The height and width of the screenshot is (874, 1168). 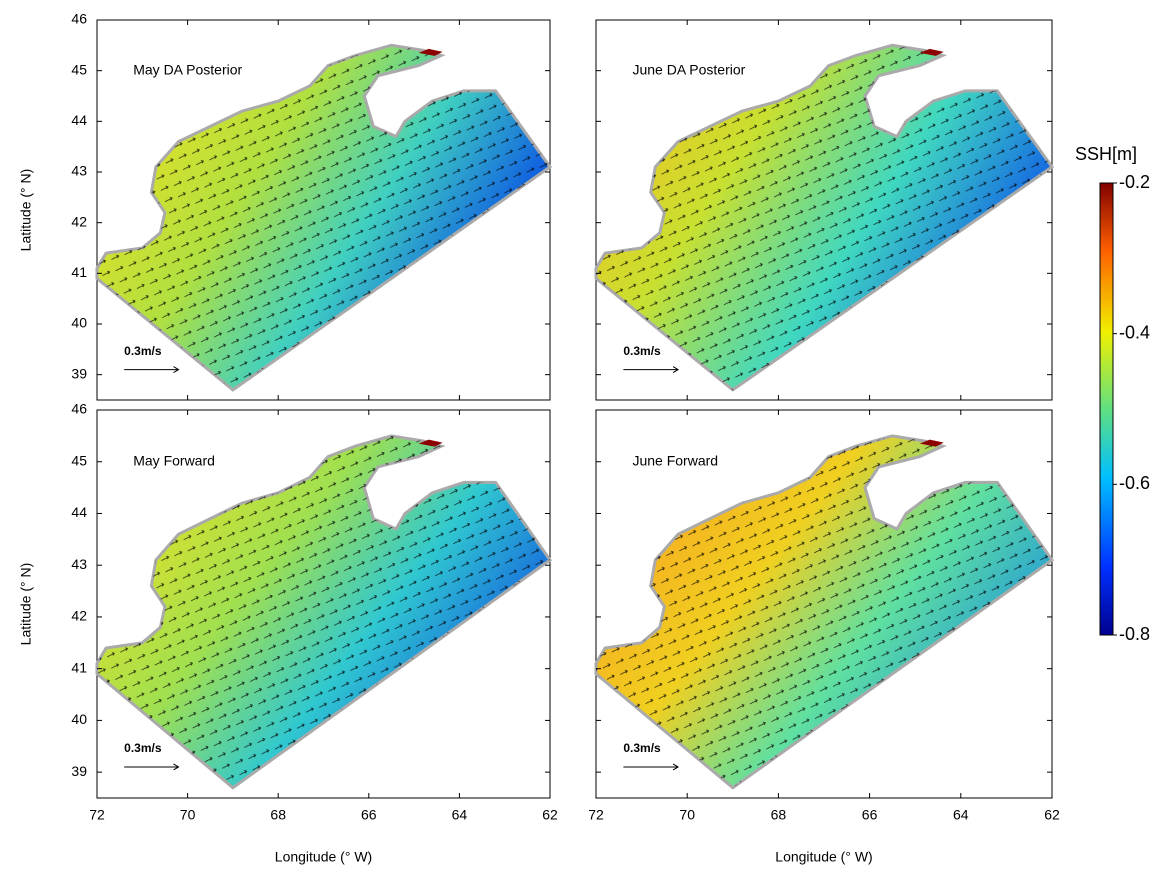 What do you see at coordinates (688, 69) in the screenshot?
I see `panel-title: June DA Posterior` at bounding box center [688, 69].